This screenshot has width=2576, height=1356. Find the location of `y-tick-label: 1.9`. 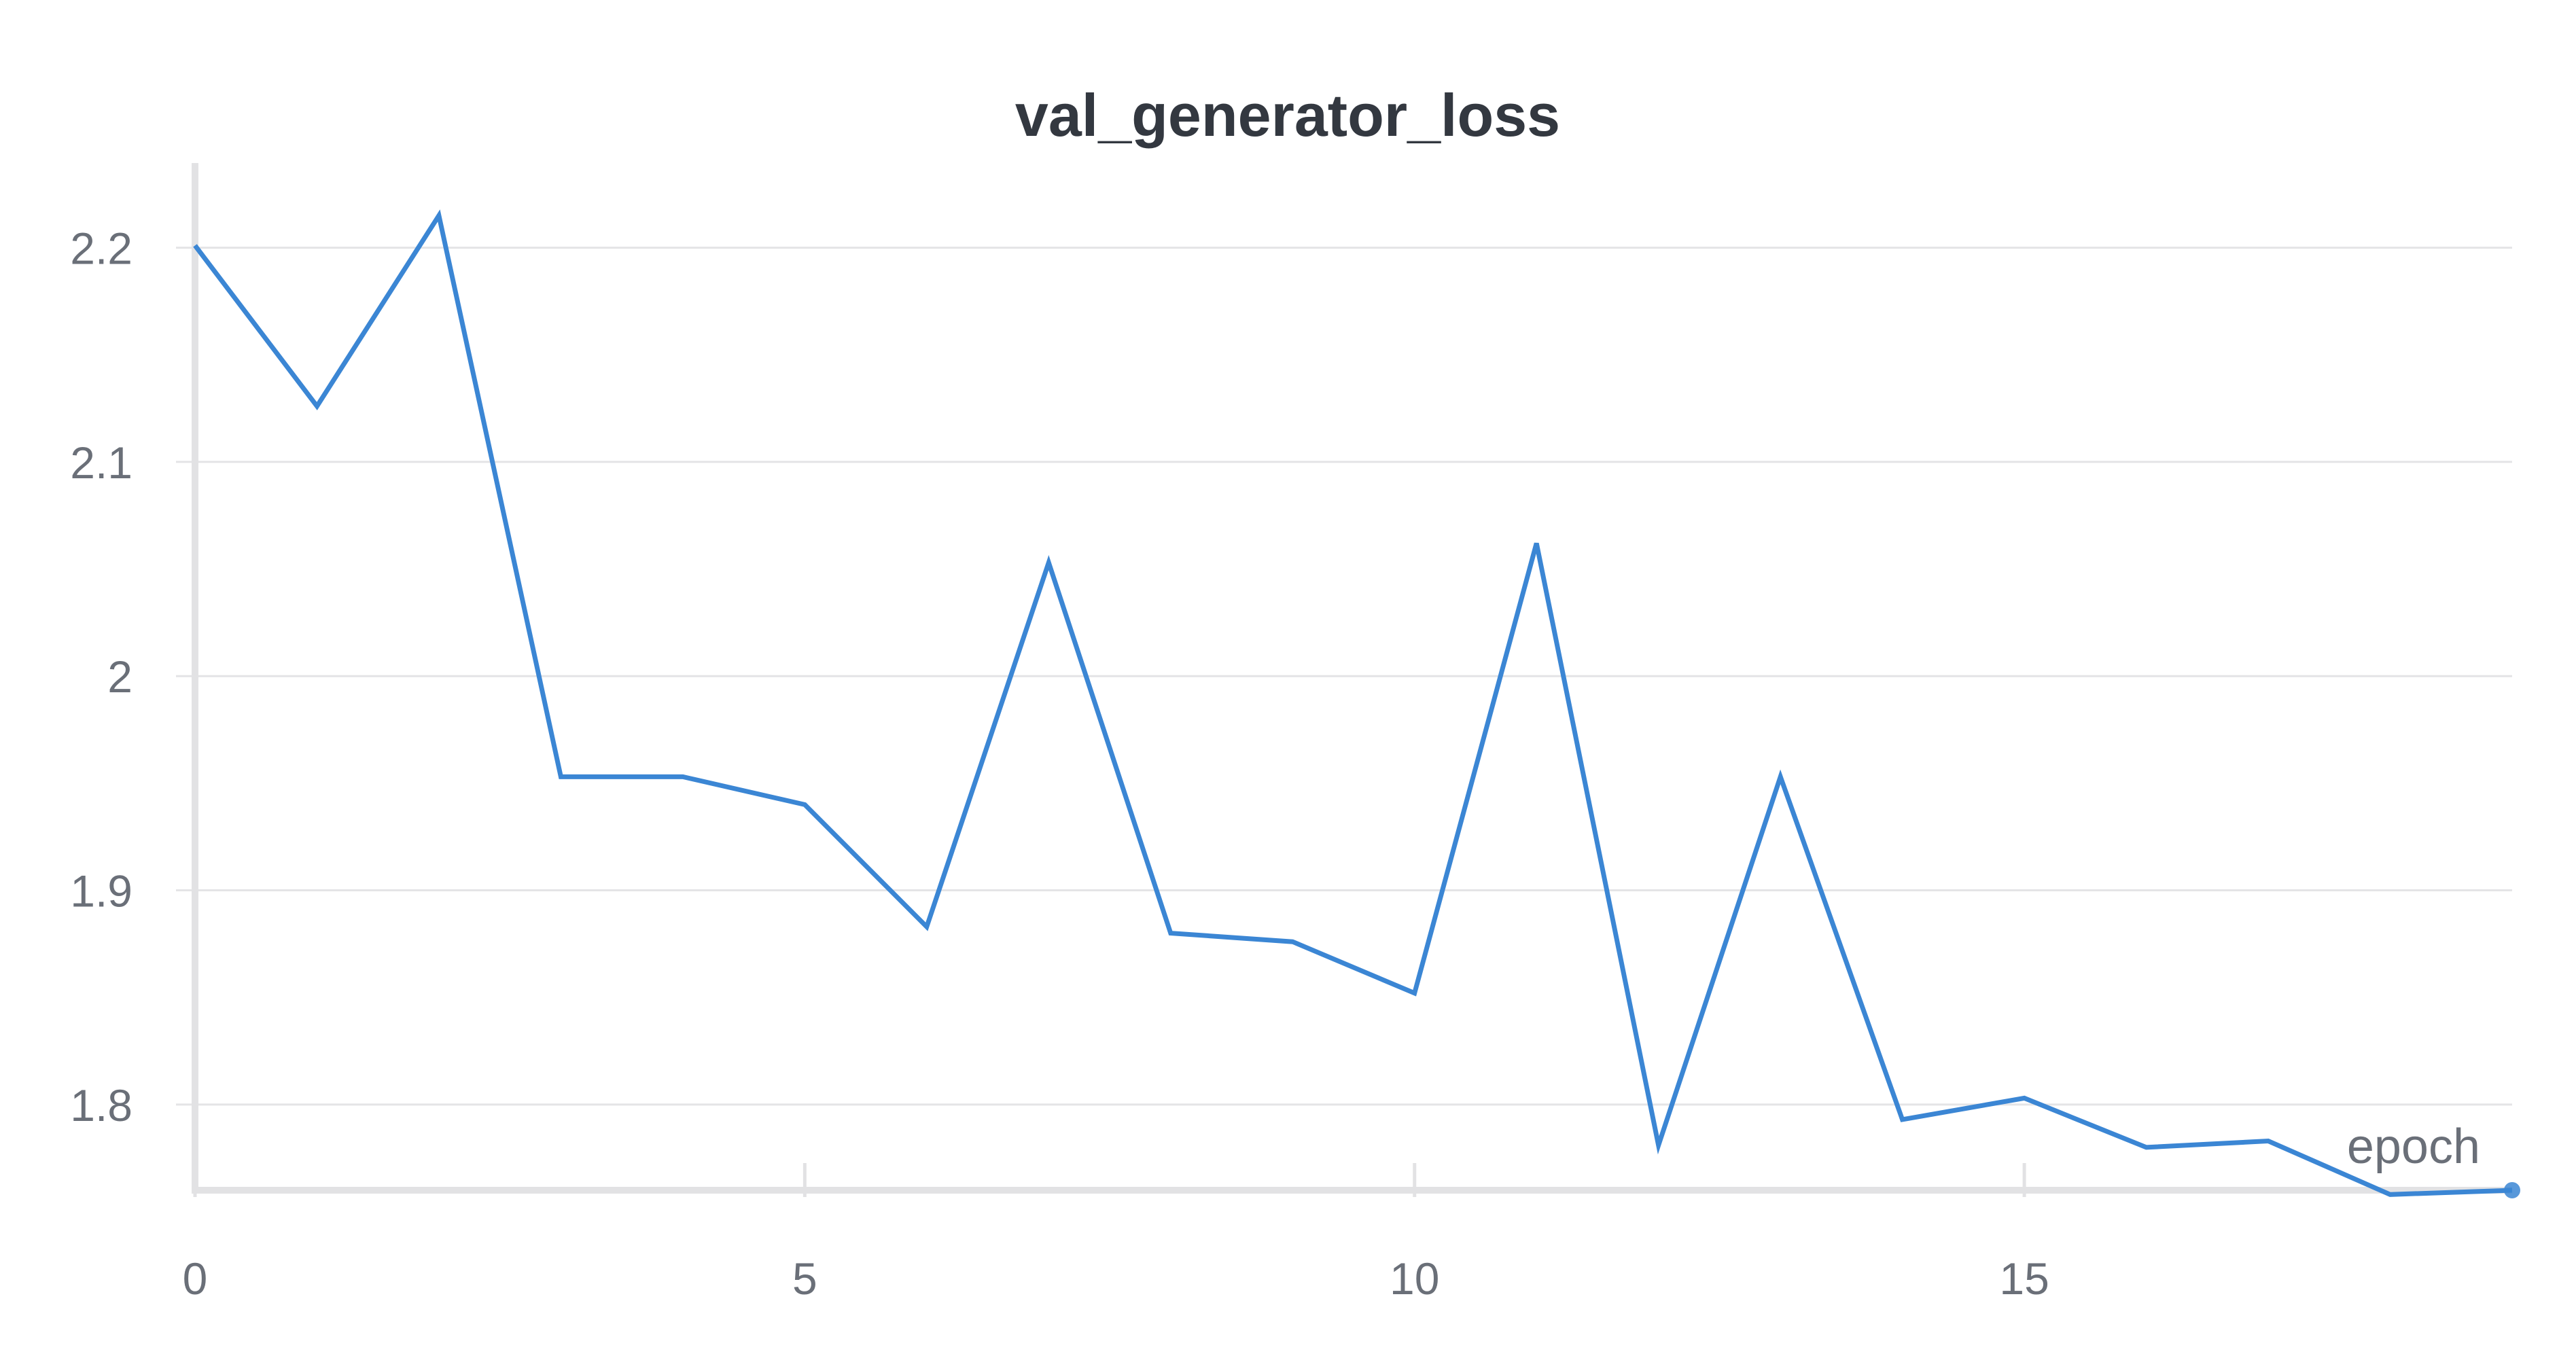

y-tick-label: 1.9 is located at coordinates (101, 891).